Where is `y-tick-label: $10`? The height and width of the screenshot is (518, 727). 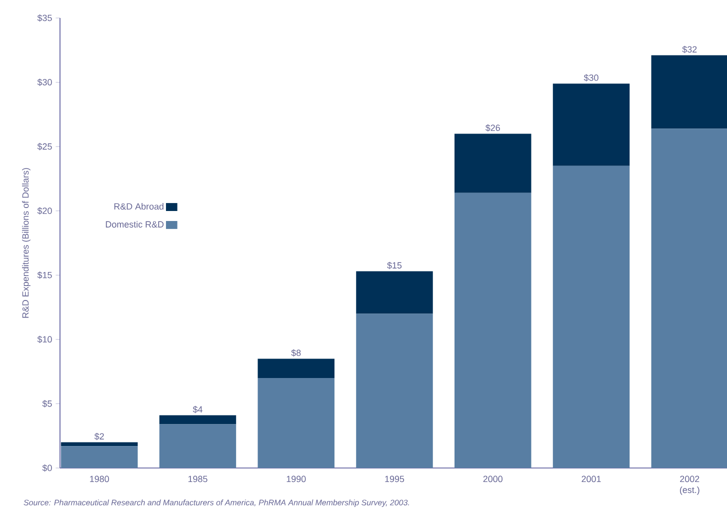 y-tick-label: $10 is located at coordinates (44, 340).